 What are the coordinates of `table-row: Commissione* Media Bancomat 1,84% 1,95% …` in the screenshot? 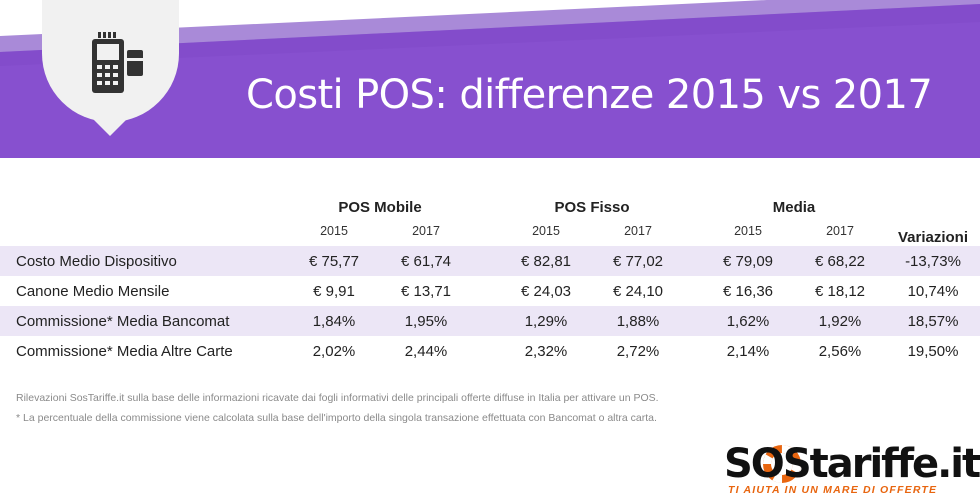 It's located at (490, 321).